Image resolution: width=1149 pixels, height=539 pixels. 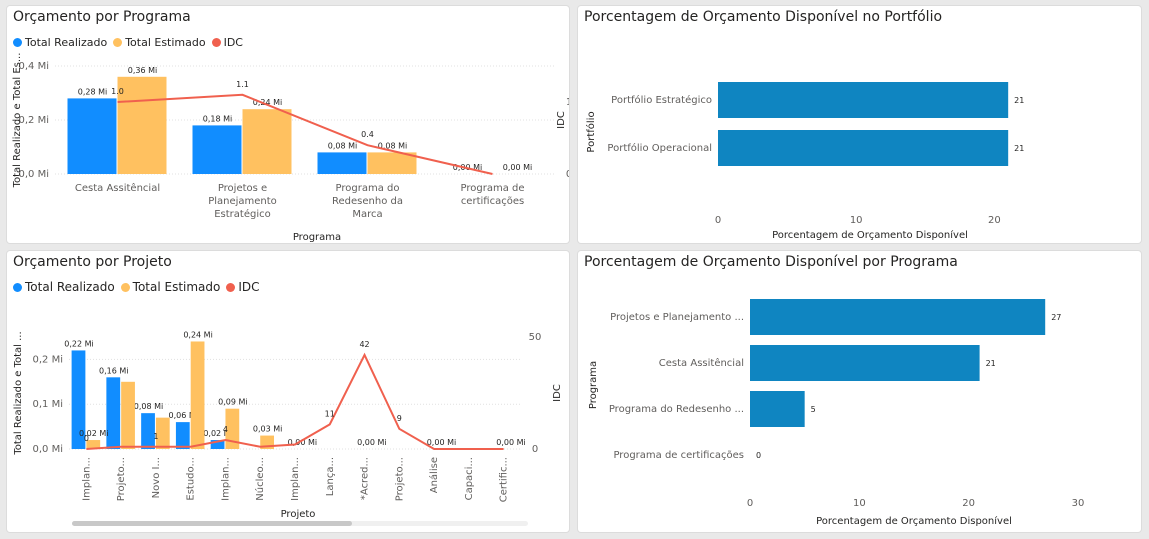 I want to click on data-label: 27, so click(x=1056, y=317).